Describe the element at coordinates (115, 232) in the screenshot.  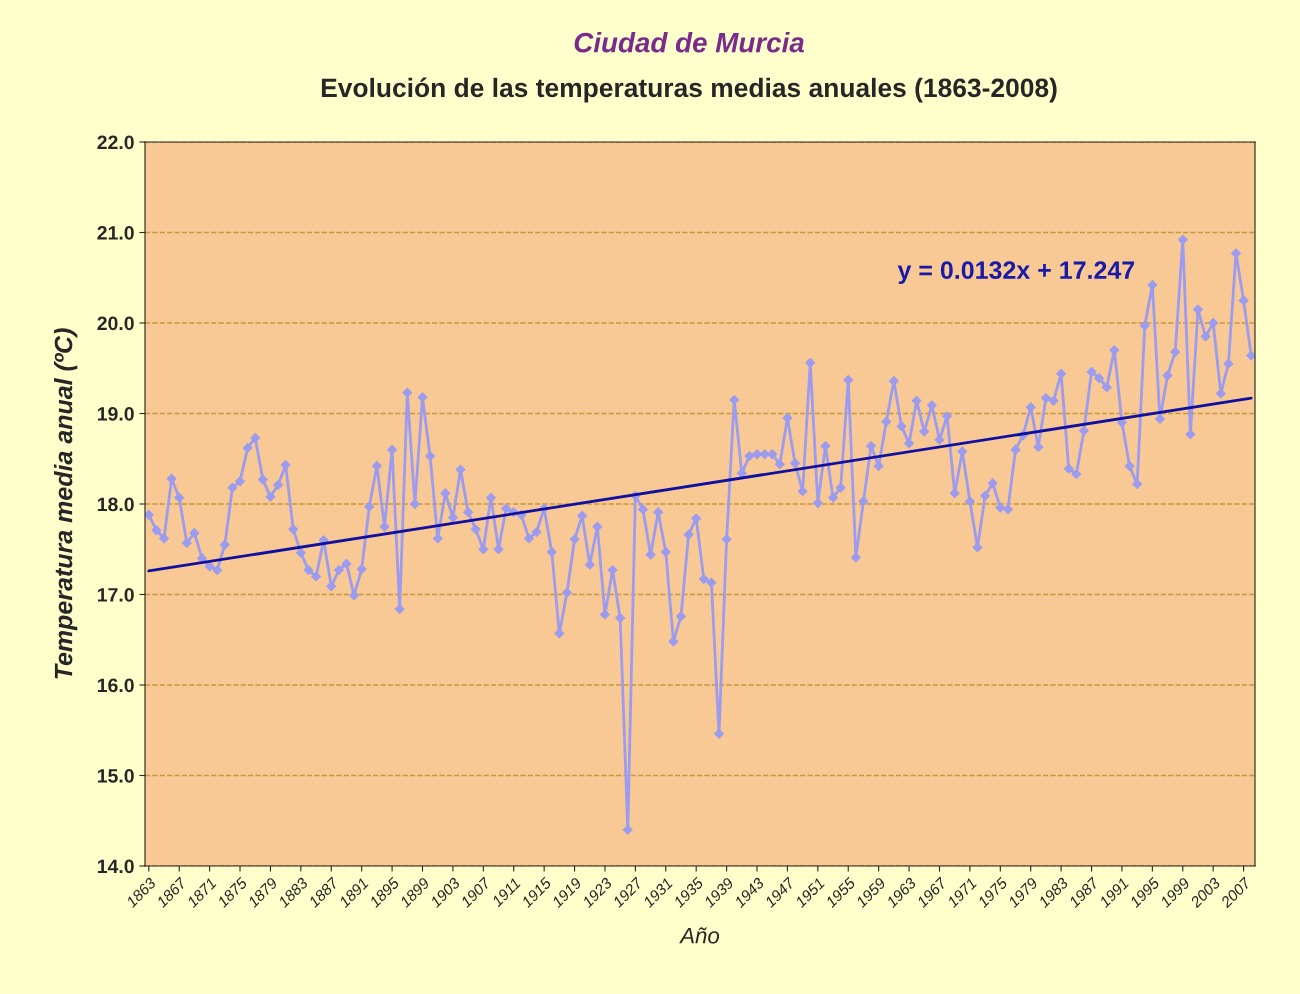
I see `y-tick-label: 21.0` at that location.